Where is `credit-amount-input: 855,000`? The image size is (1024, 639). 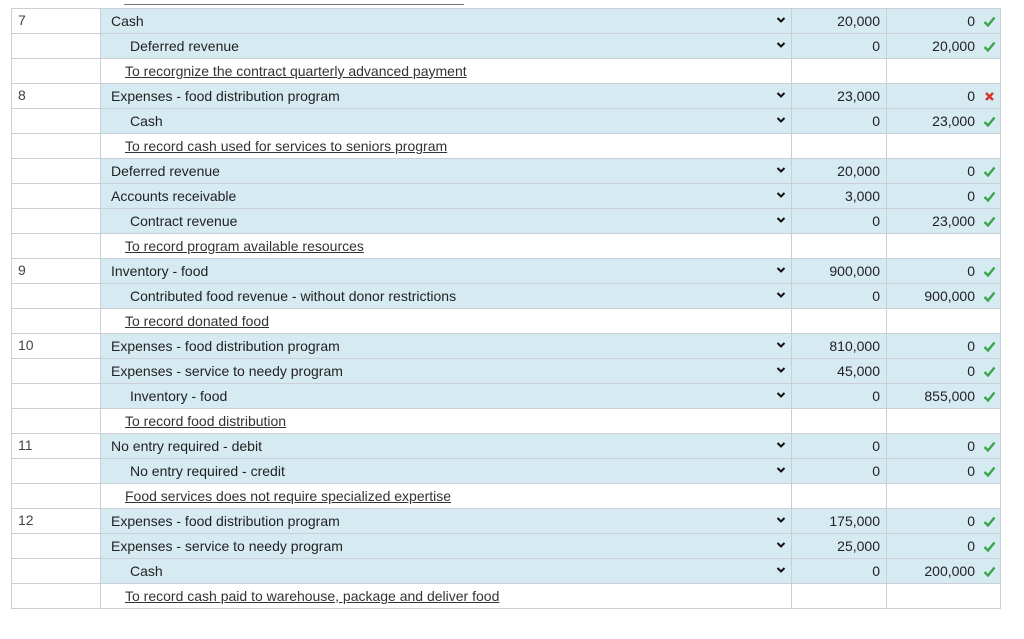 credit-amount-input: 855,000 is located at coordinates (943, 396).